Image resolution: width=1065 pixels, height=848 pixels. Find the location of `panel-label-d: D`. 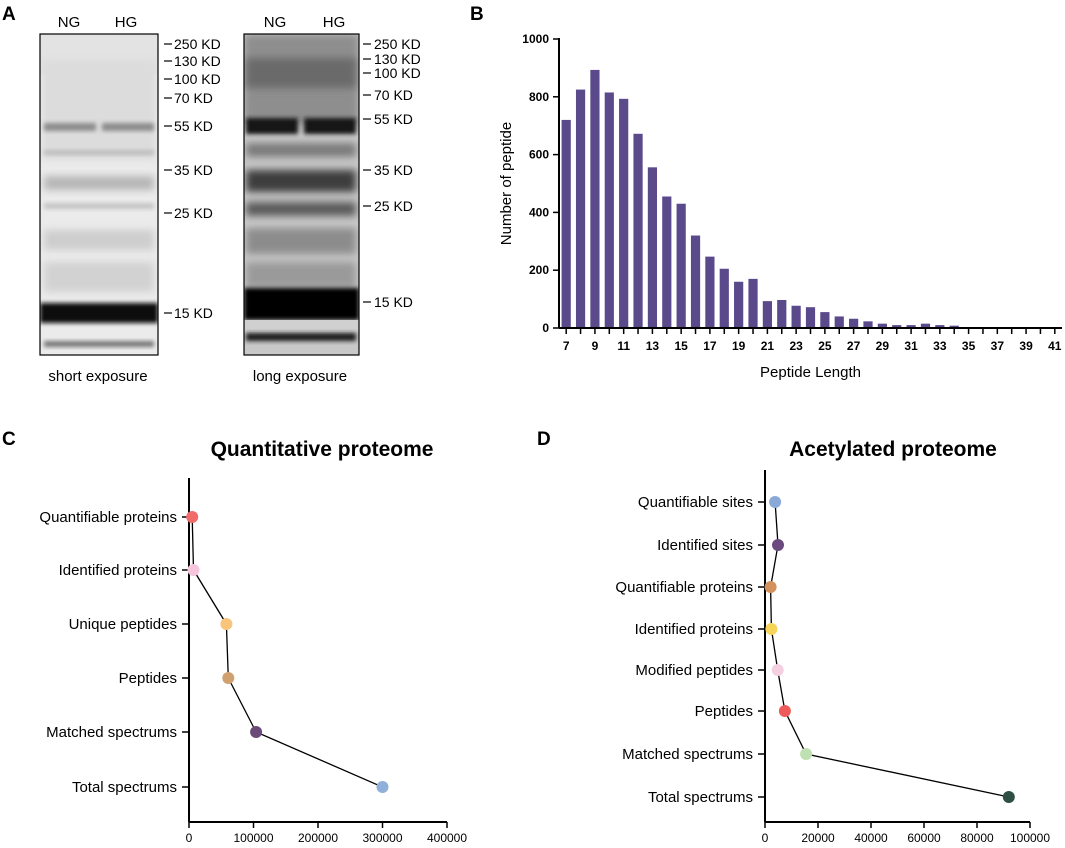

panel-label-d: D is located at coordinates (544, 439).